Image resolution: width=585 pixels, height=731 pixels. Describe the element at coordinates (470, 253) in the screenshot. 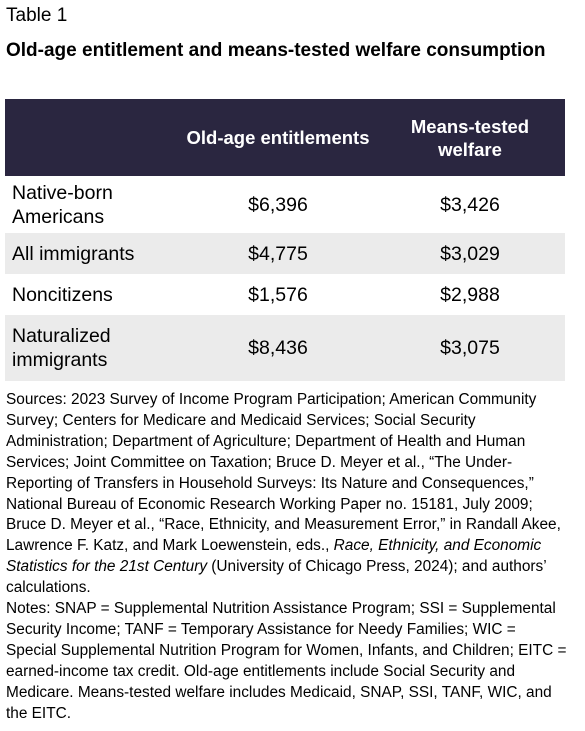

I see `welfare-value: $3,029` at that location.